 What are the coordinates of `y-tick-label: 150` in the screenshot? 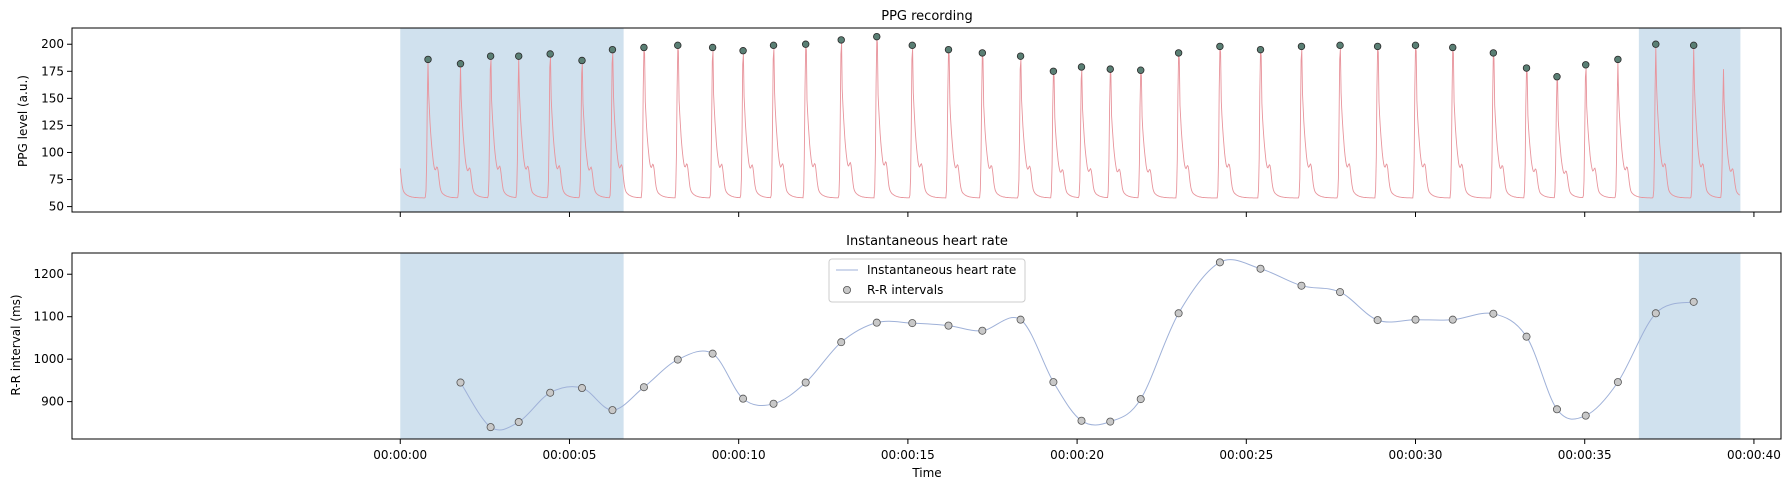 It's located at (52, 98).